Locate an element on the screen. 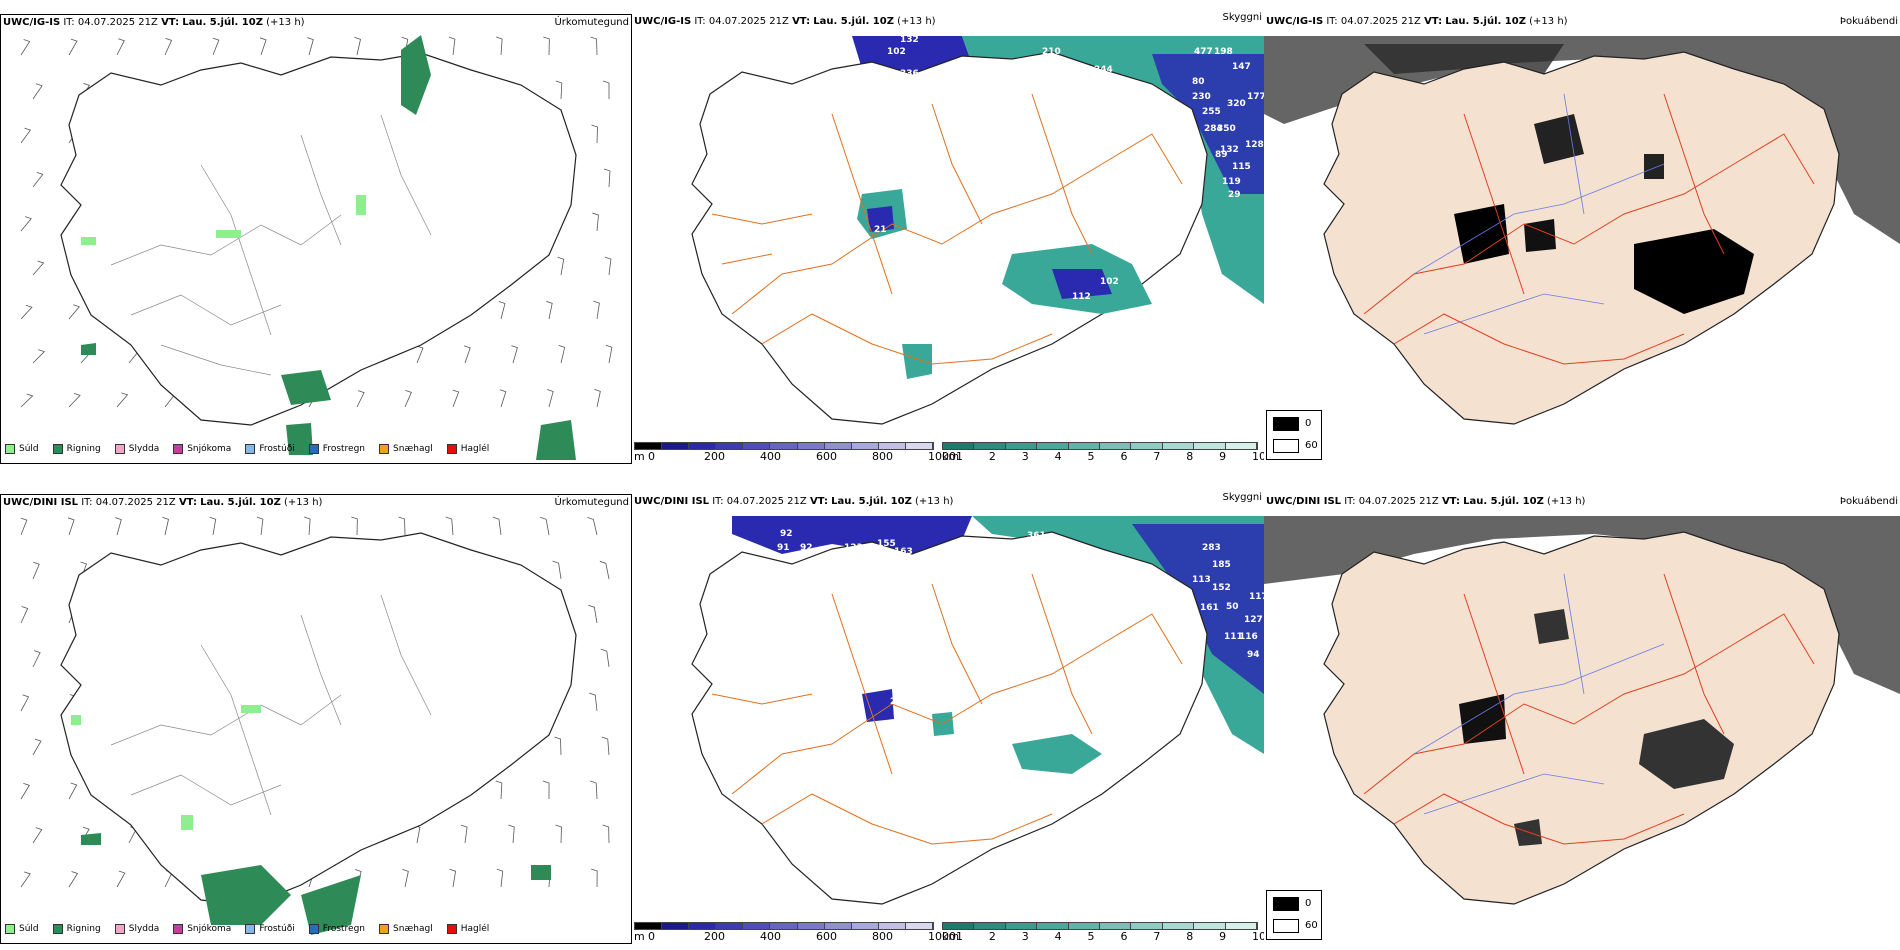 The height and width of the screenshot is (950, 1900). colorbar-tick: 1000 is located at coordinates (942, 936).